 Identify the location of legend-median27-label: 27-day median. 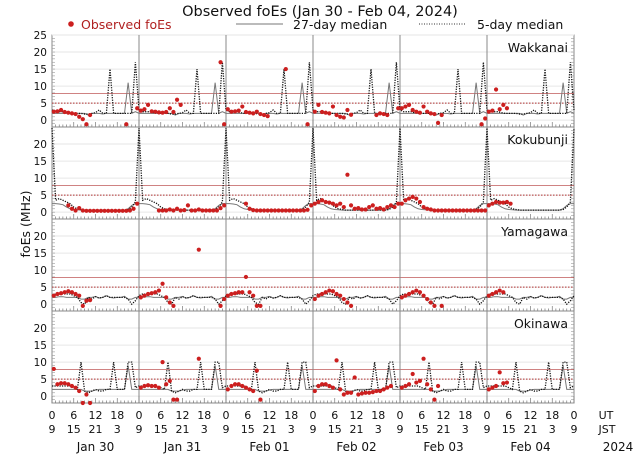
(340, 24).